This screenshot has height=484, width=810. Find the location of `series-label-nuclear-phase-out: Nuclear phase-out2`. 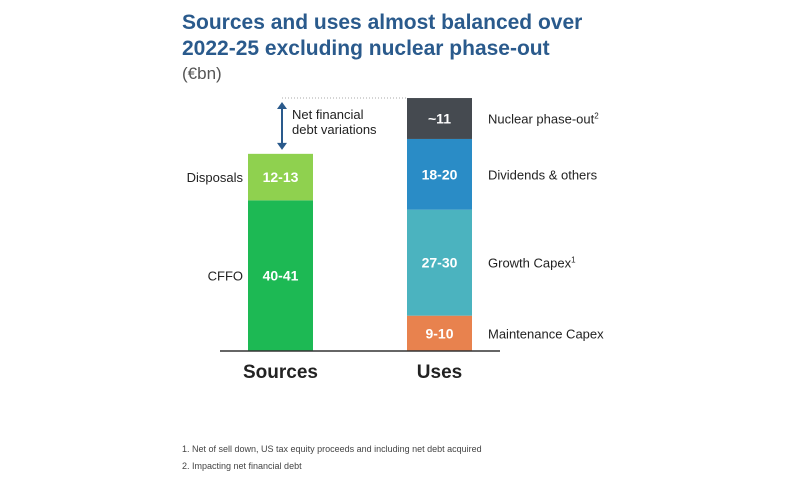

series-label-nuclear-phase-out: Nuclear phase-out2 is located at coordinates (543, 119).